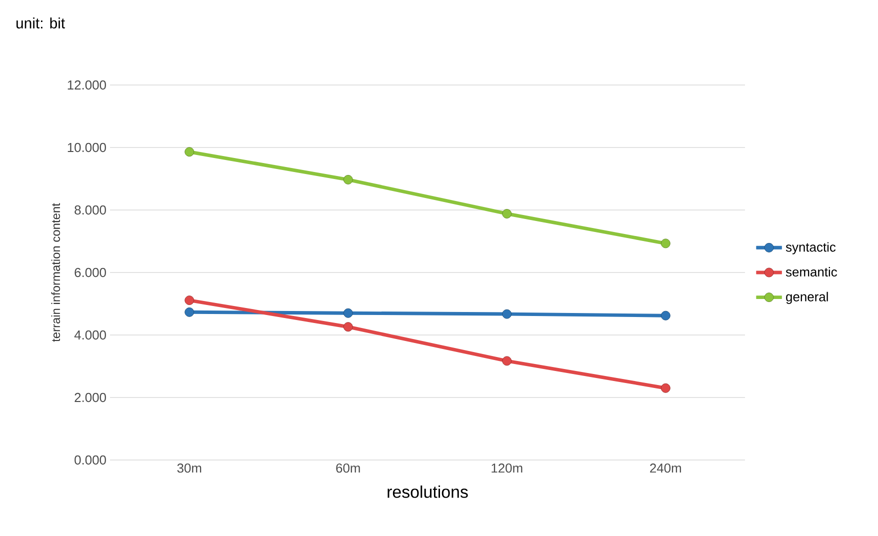  I want to click on x-tick-label: 60m, so click(348, 468).